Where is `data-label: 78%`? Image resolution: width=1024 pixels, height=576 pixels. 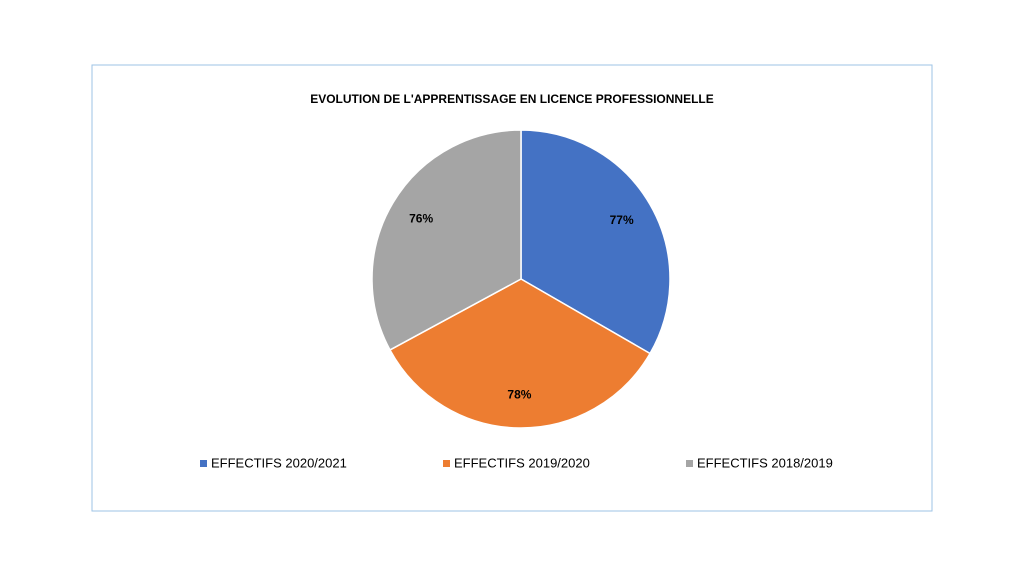 data-label: 78% is located at coordinates (519, 394).